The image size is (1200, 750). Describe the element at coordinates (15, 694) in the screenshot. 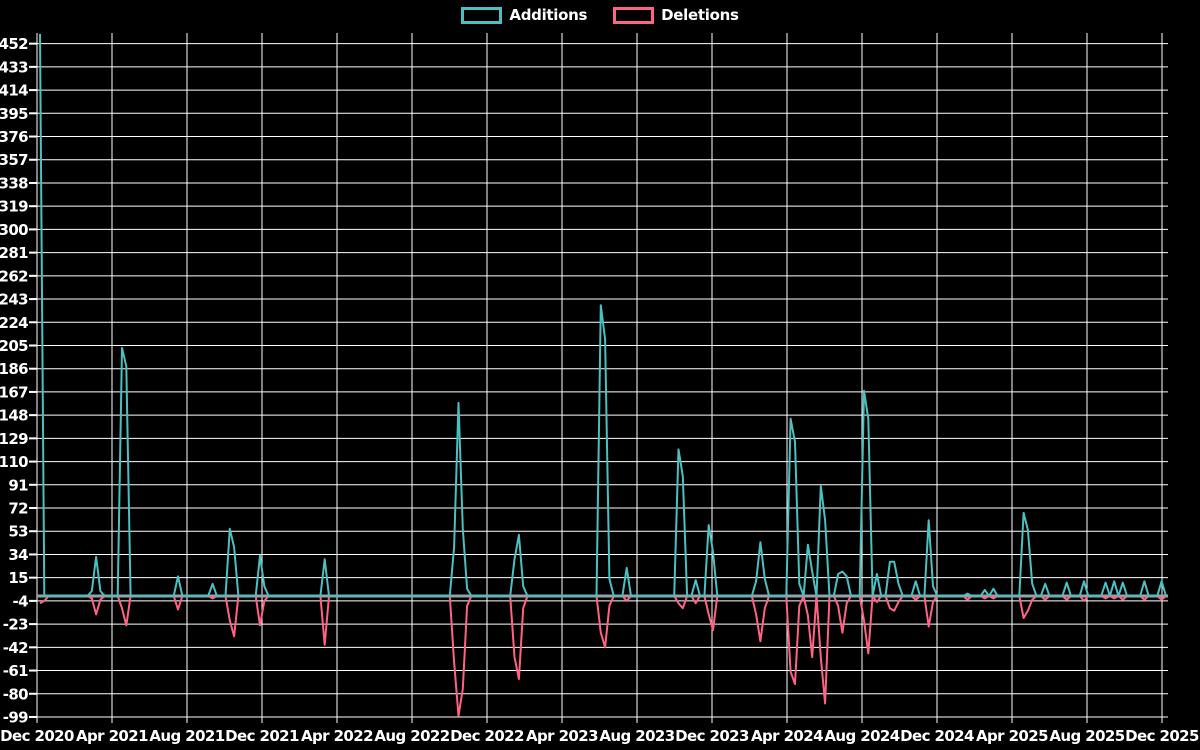

I see `y-tick-label: -80` at that location.